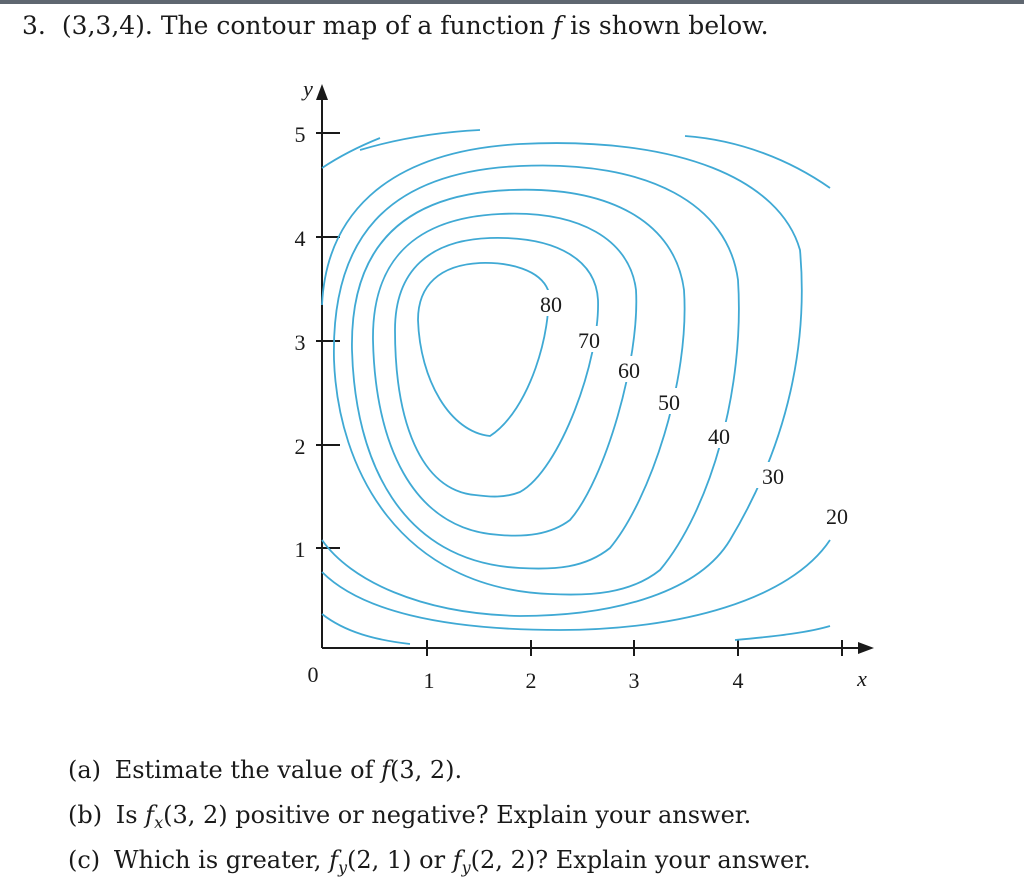 The image size is (1024, 887). Describe the element at coordinates (300, 446) in the screenshot. I see `y-tick-label-2: 2` at that location.